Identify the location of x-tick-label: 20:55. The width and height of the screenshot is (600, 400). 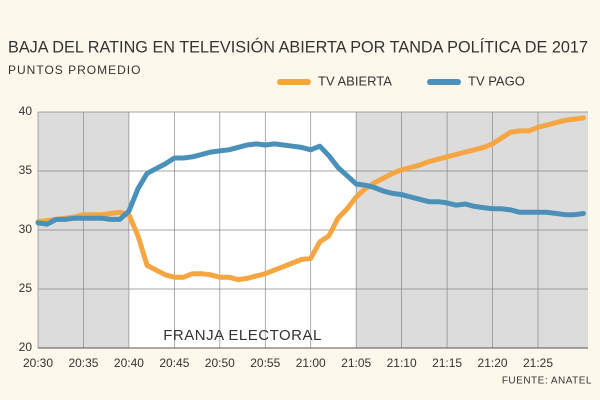
(265, 363).